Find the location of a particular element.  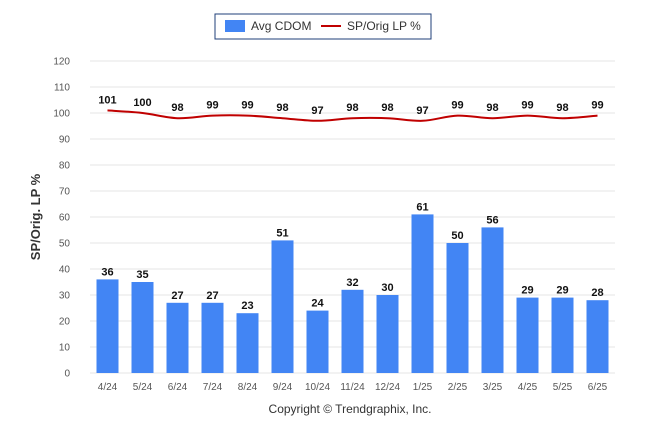

y-tick-label: 80 is located at coordinates (65, 166).